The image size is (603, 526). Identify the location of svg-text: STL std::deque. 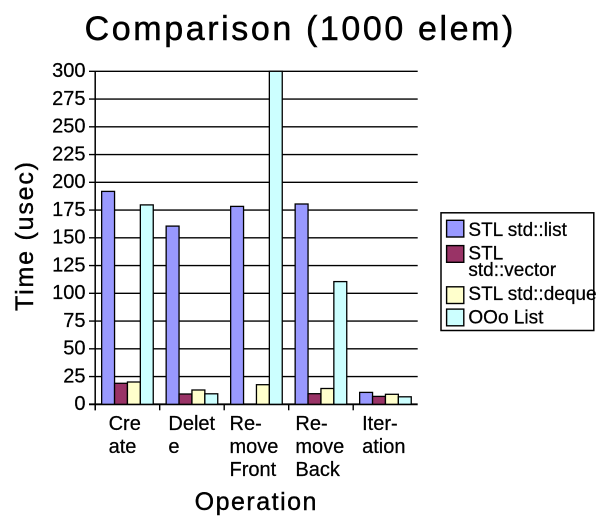
(532, 294).